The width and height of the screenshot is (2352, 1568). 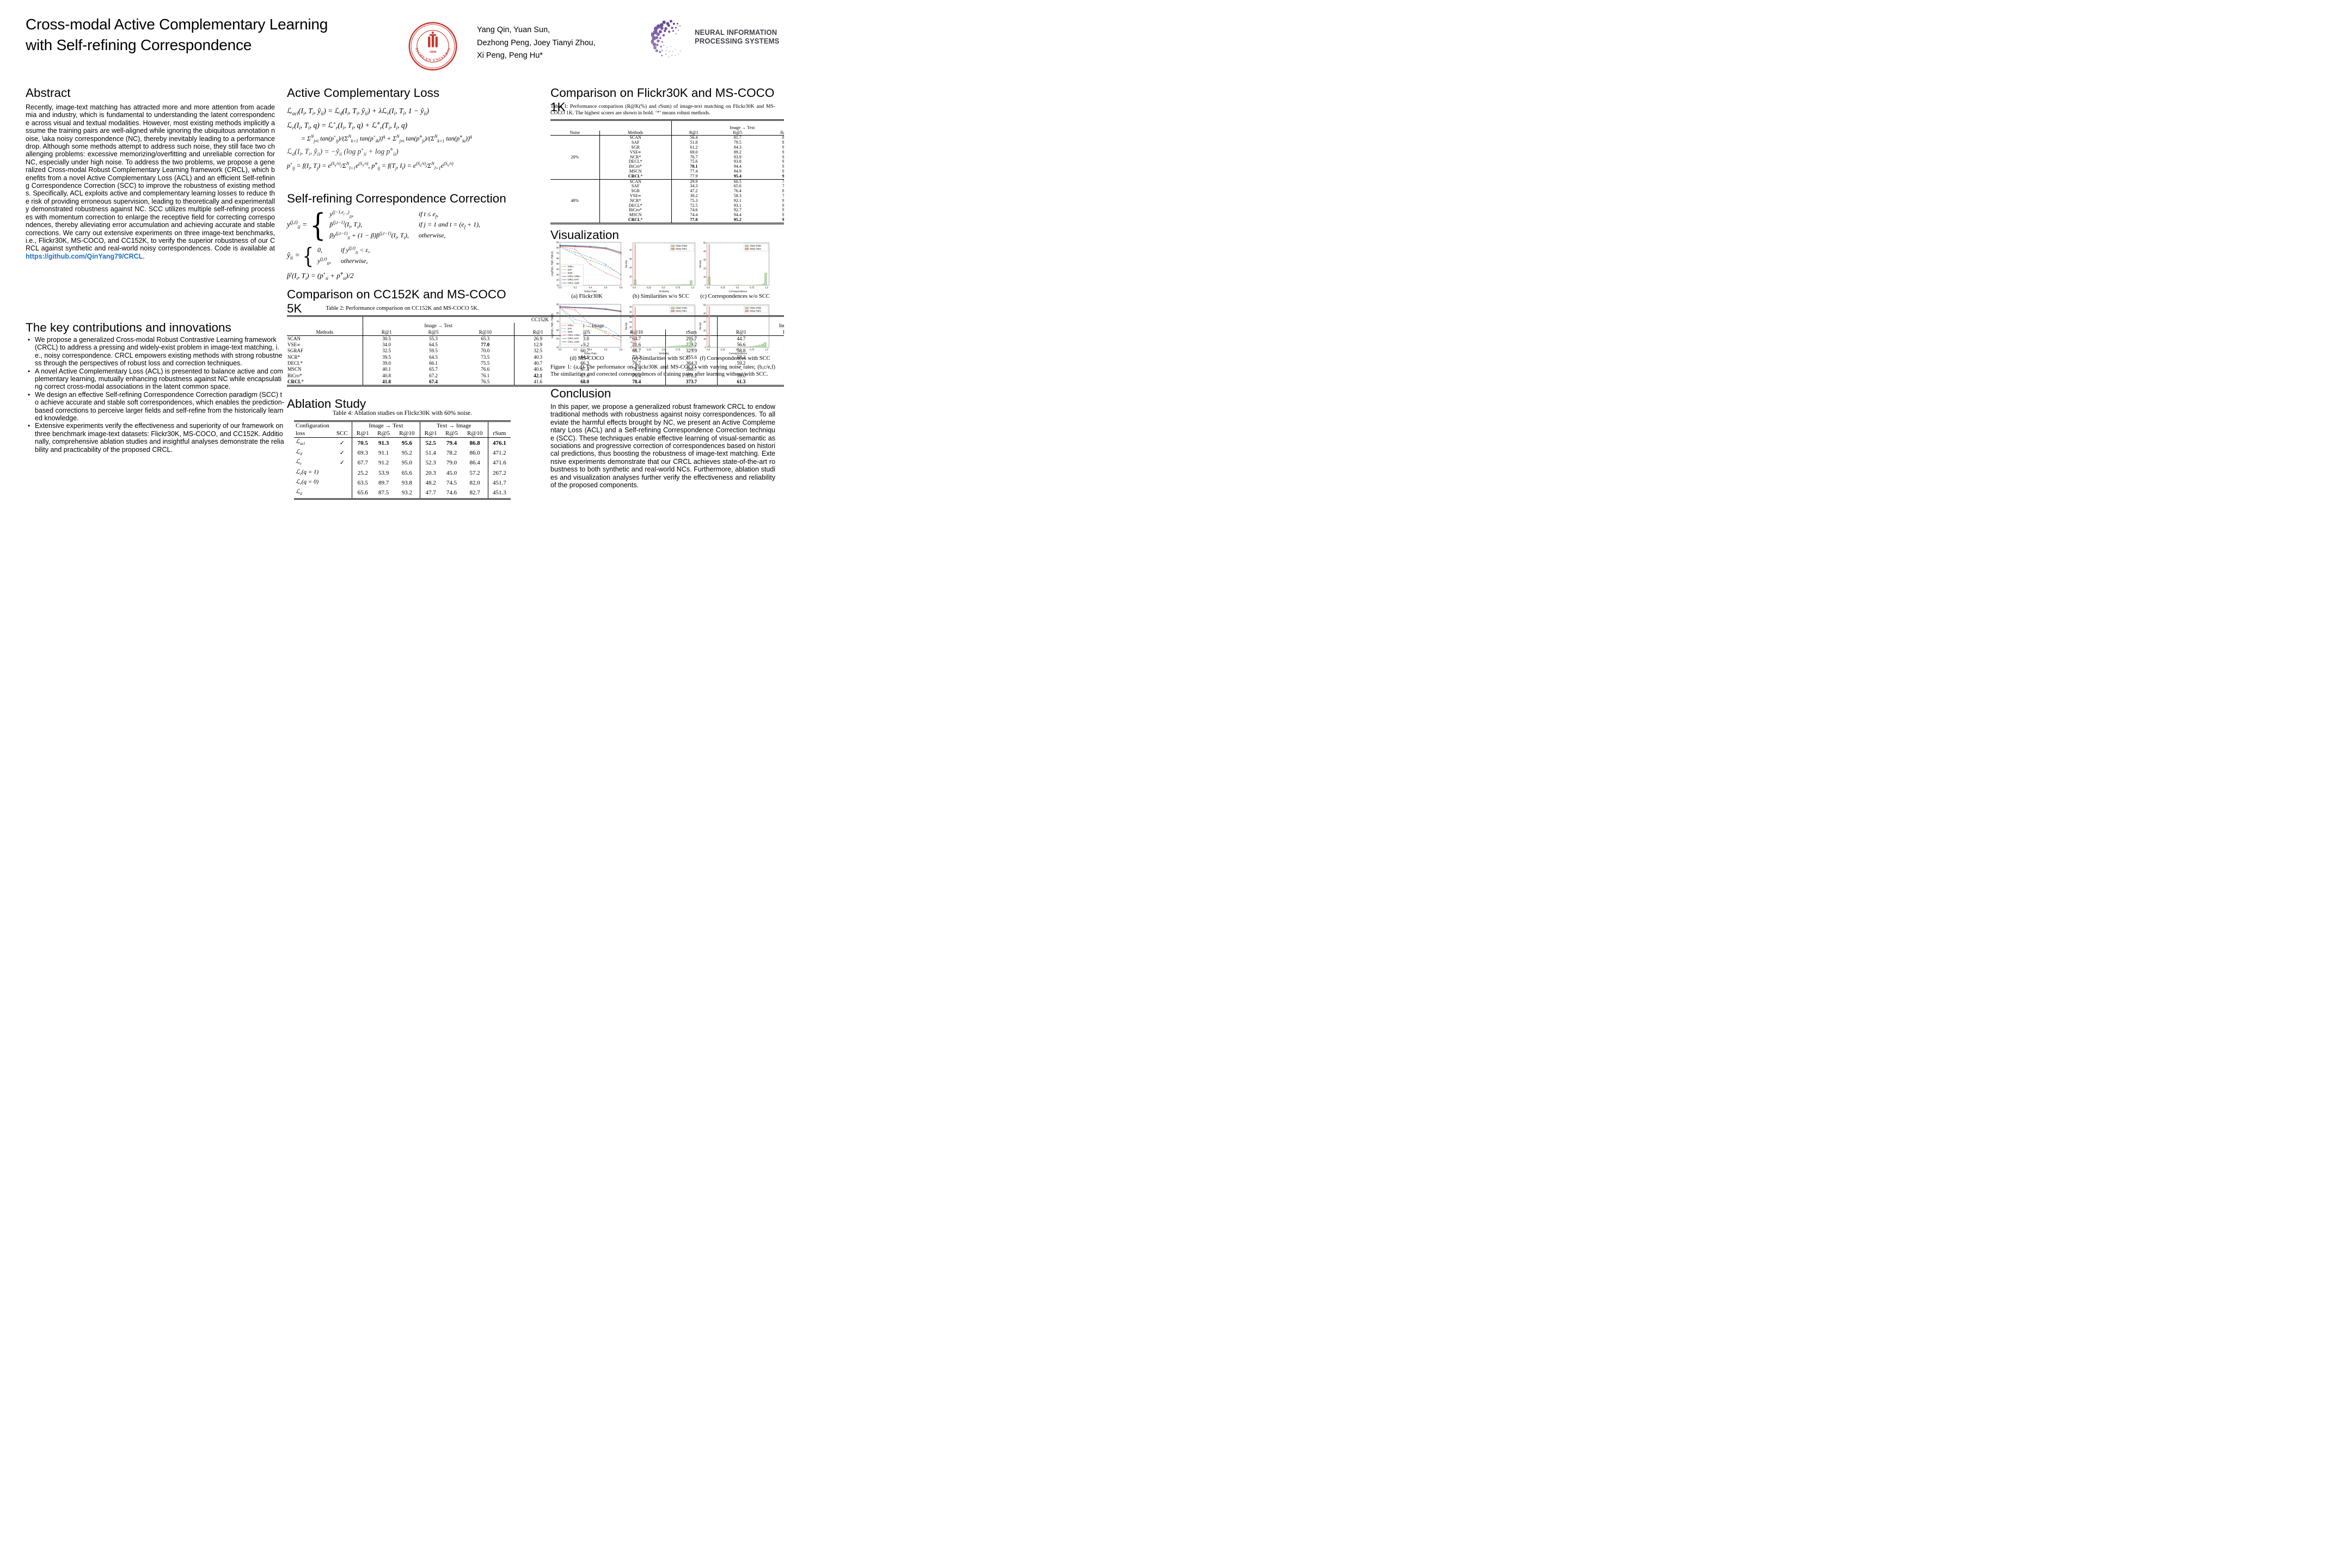 I want to click on table-cell: 52.3, so click(x=430, y=463).